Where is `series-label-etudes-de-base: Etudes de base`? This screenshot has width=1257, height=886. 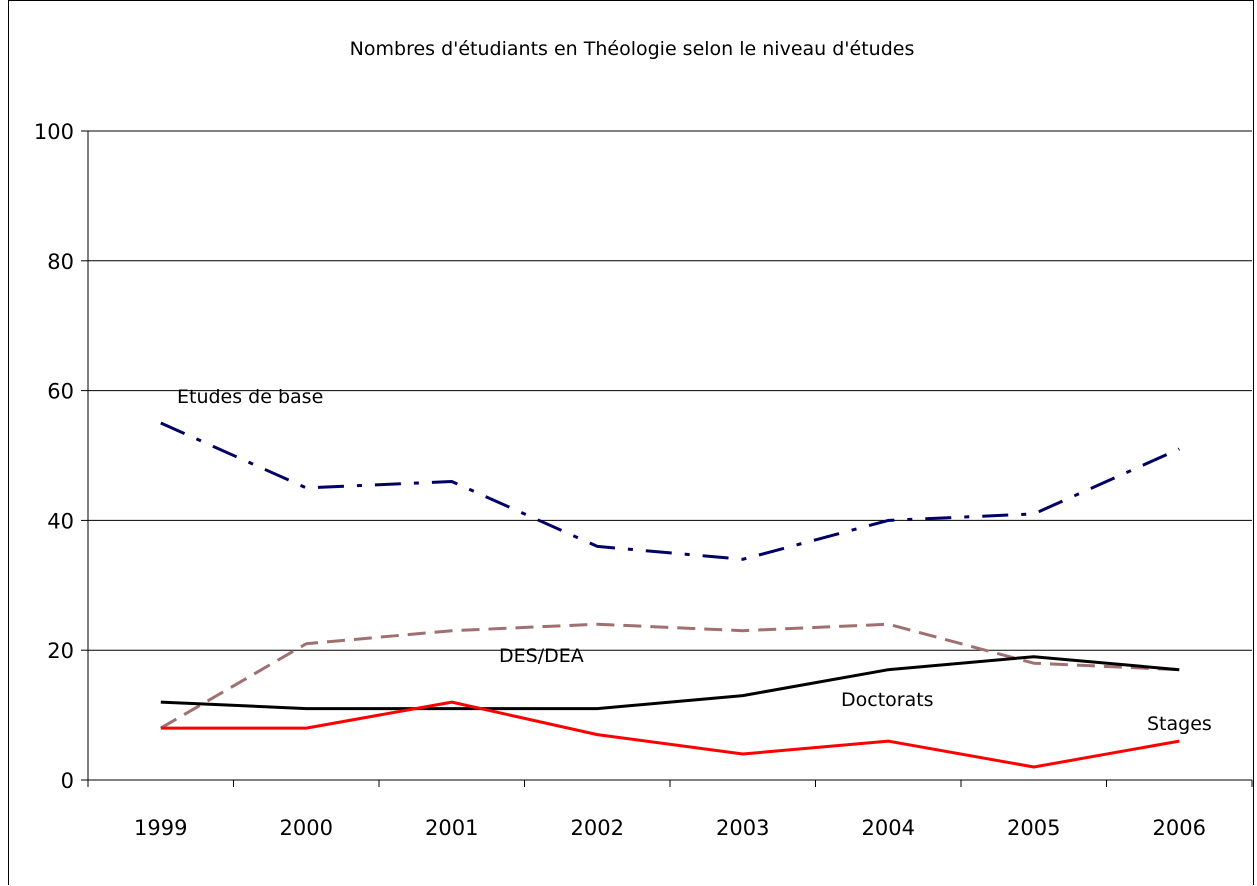 series-label-etudes-de-base: Etudes de base is located at coordinates (250, 397).